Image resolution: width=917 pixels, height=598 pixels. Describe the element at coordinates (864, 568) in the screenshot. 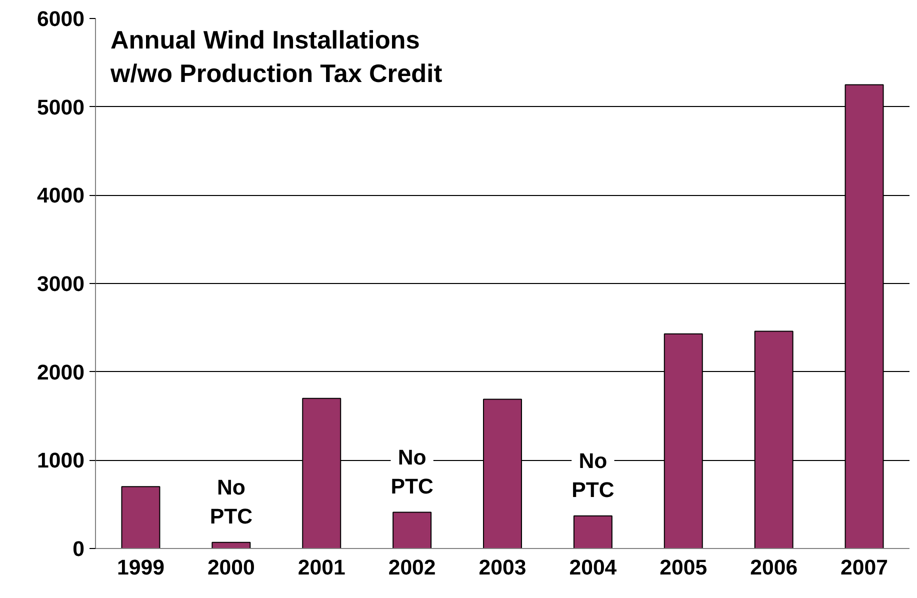

I see `x-tick-label: 2007` at that location.